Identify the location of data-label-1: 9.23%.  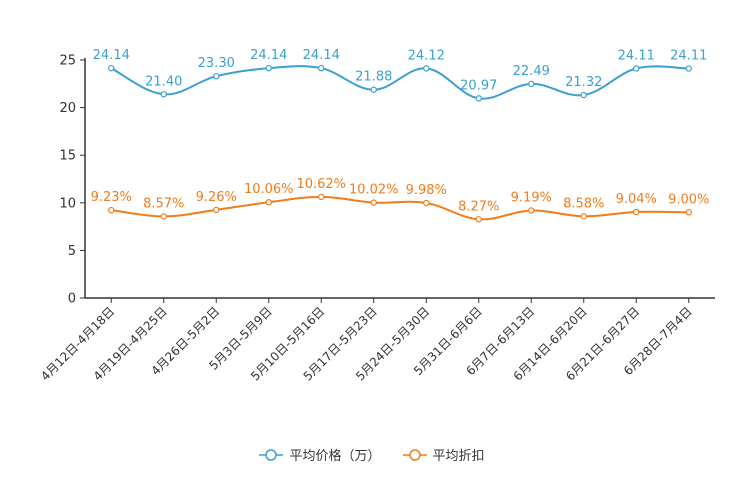
(111, 197).